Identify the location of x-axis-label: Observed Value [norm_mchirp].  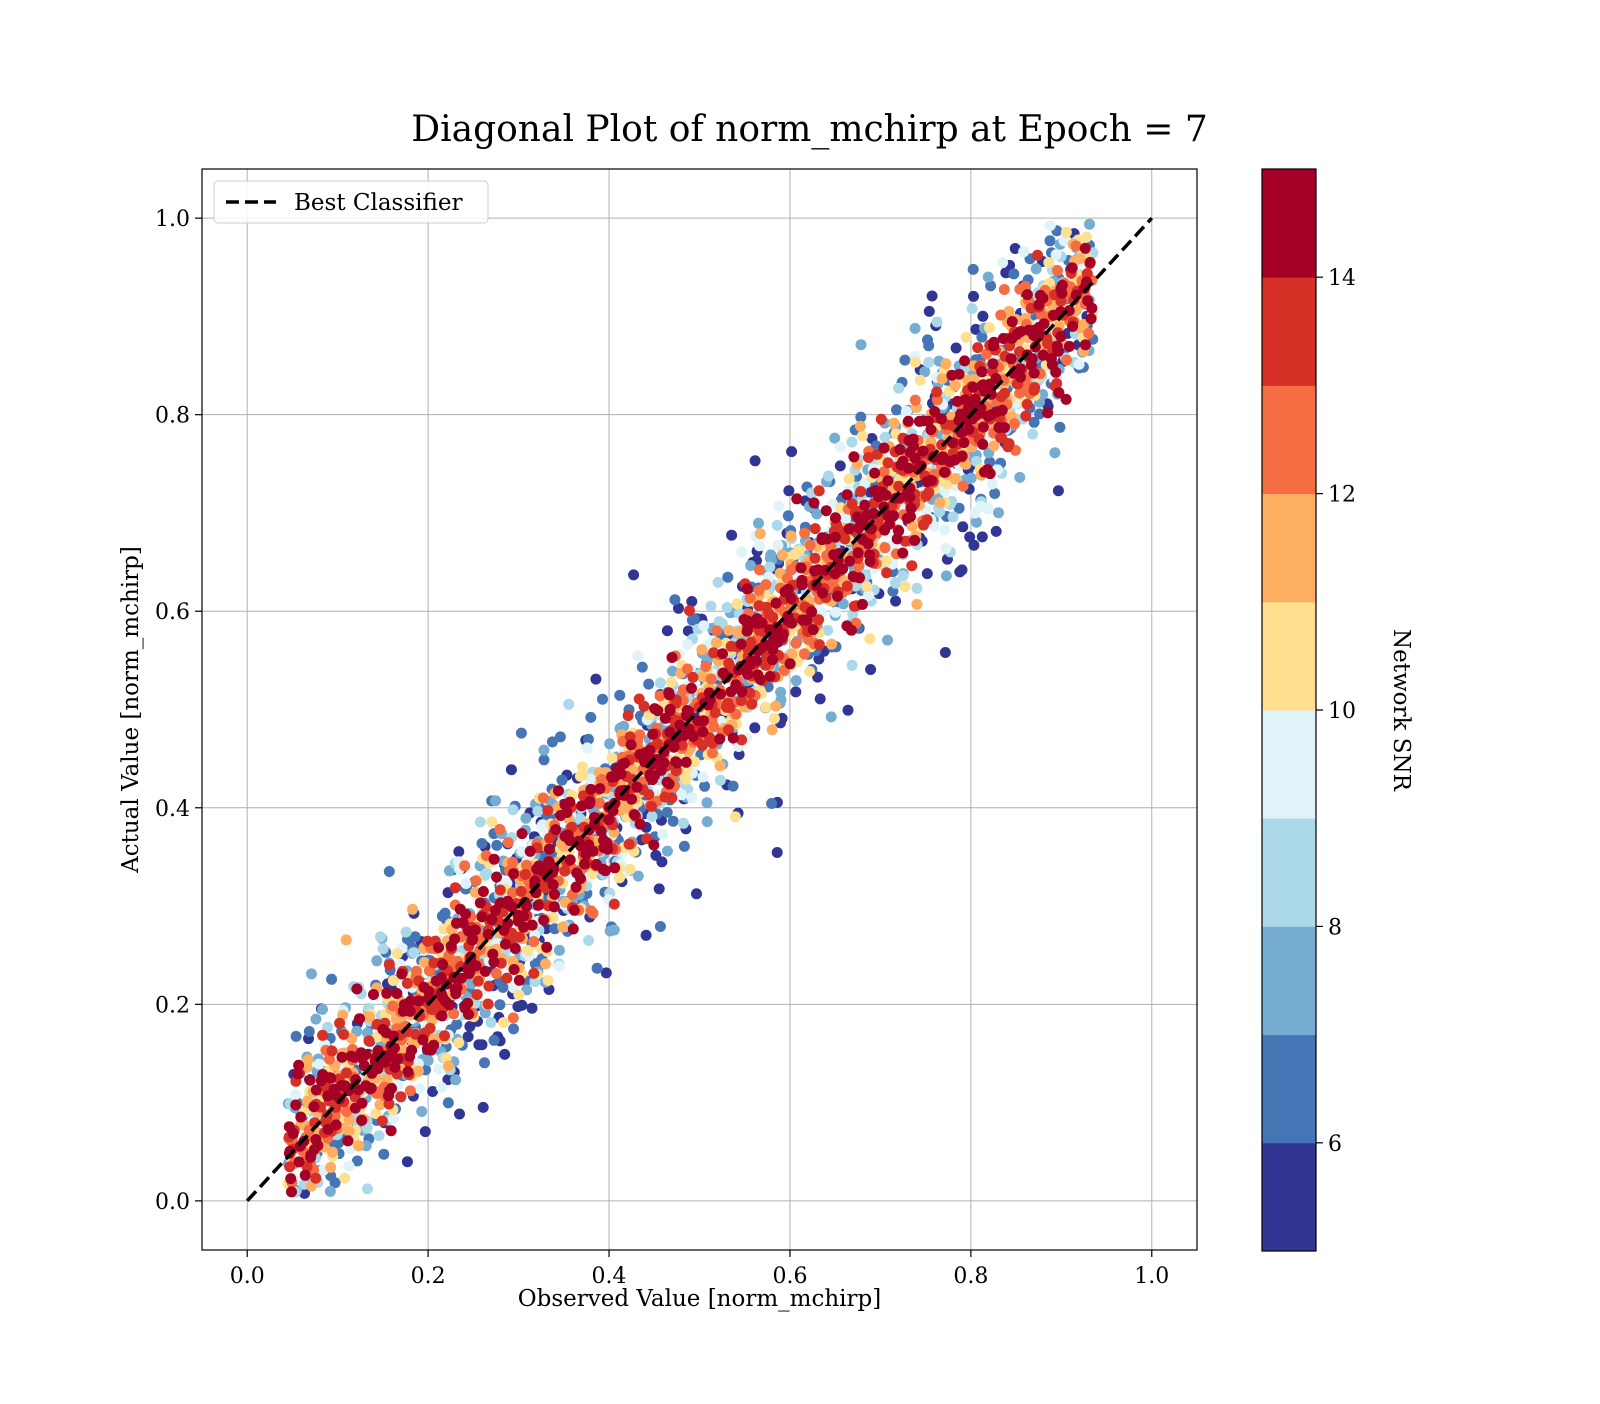
(699, 1299).